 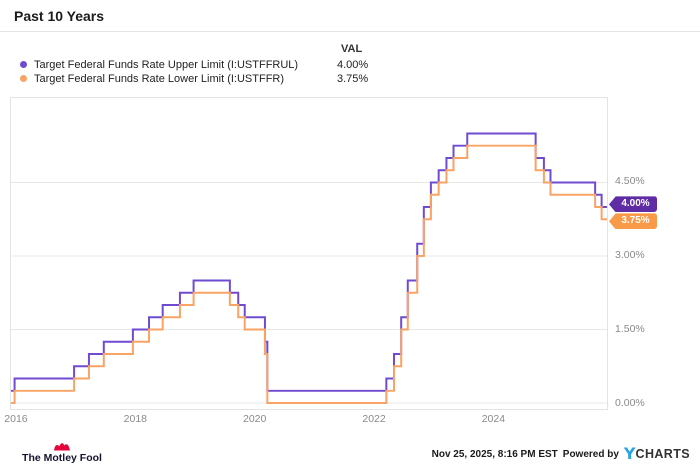 I want to click on x-axis-label: 2024, so click(x=493, y=419).